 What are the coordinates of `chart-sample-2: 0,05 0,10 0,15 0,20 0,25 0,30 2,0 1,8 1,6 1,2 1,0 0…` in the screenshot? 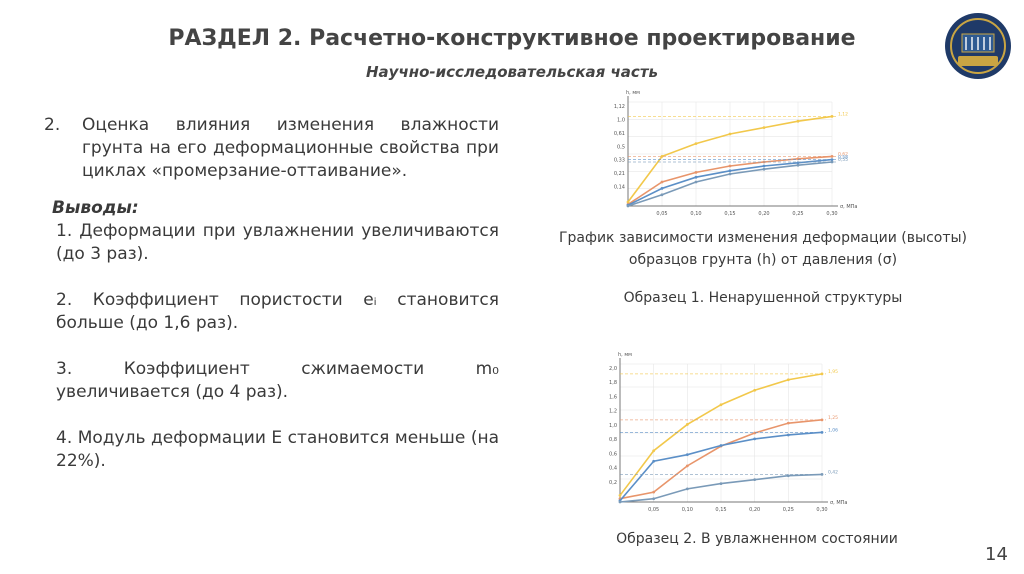 It's located at (760, 436).